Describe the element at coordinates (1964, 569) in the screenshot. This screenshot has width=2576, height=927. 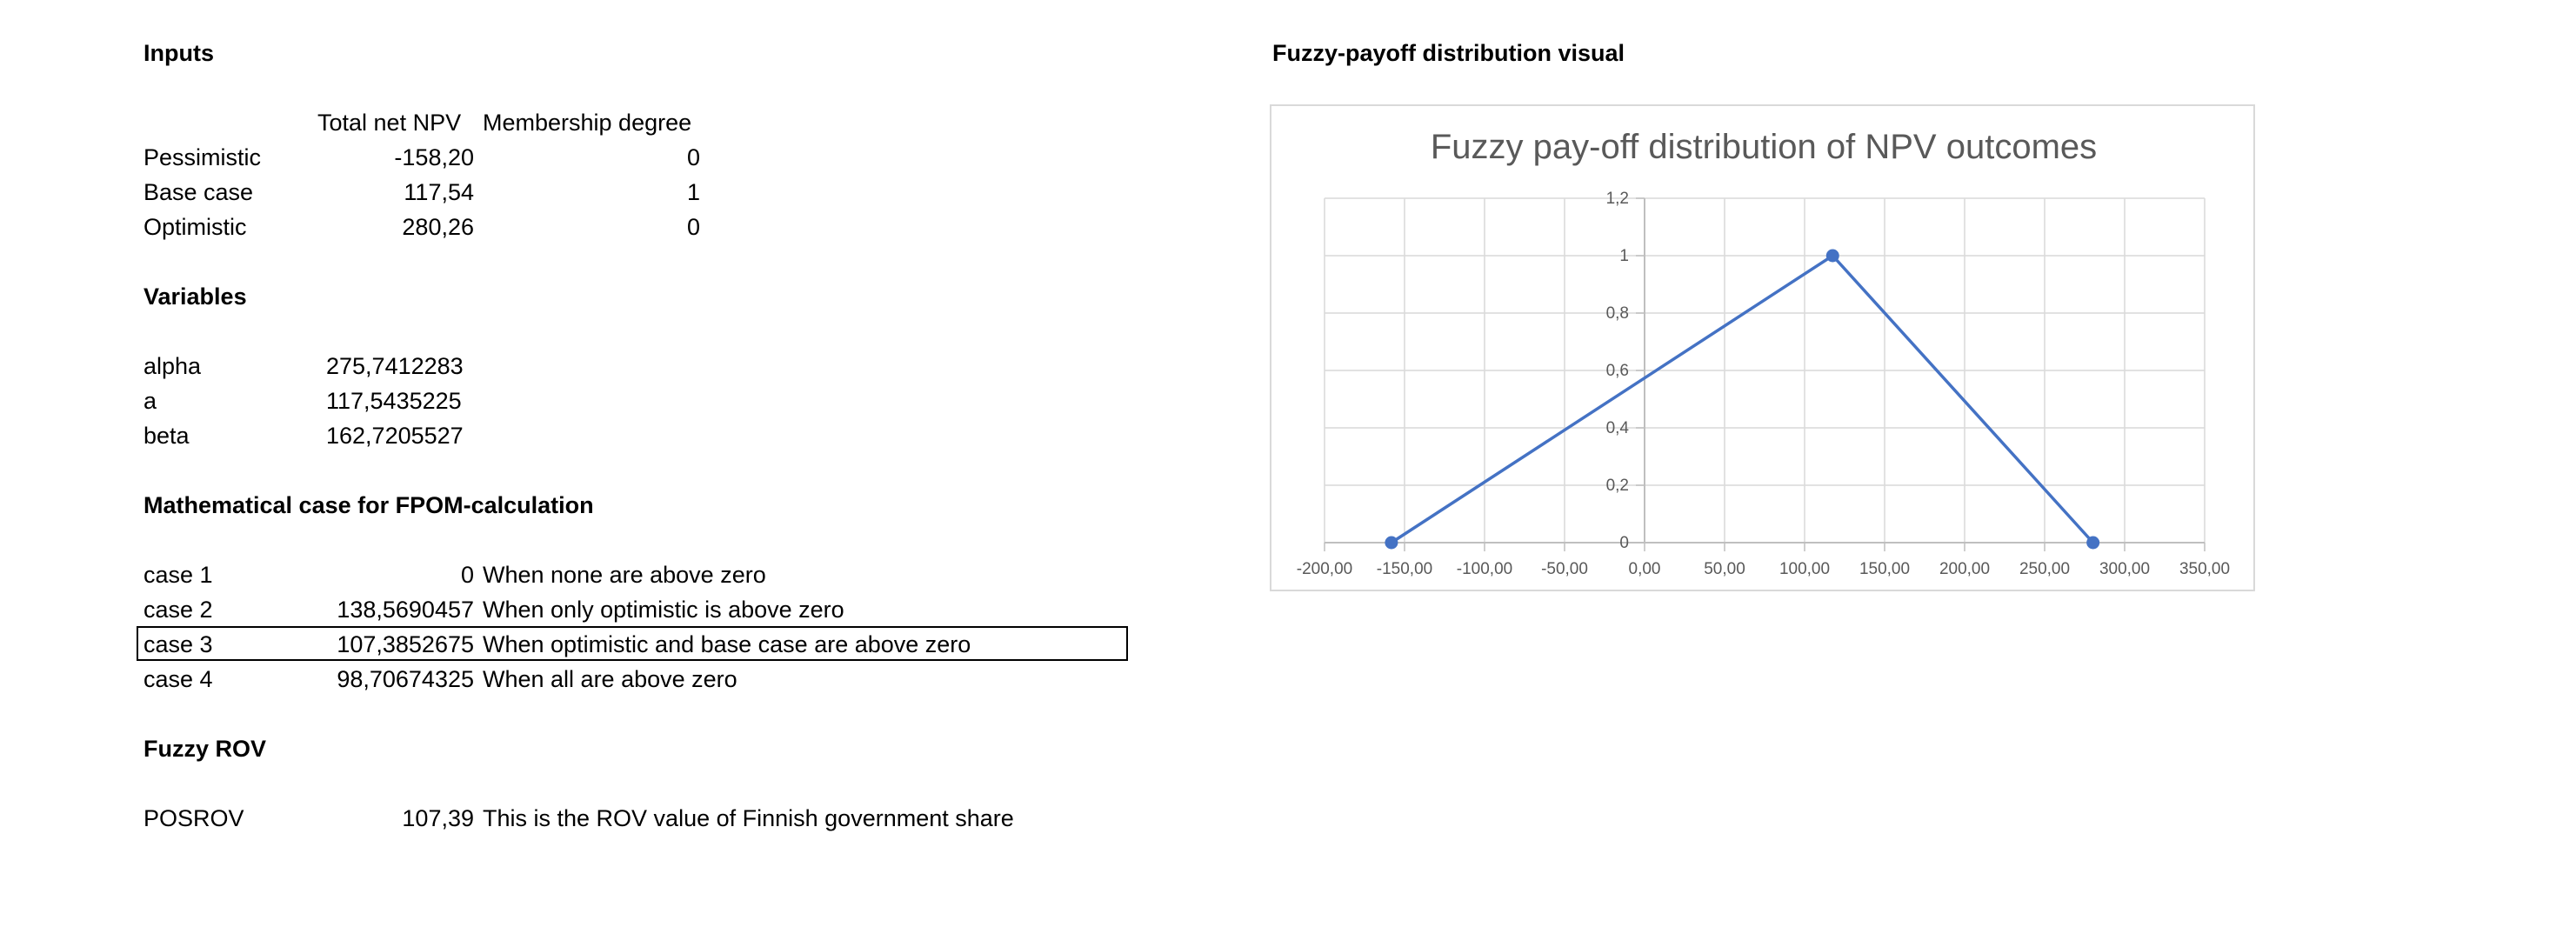
I see `x-tick-label: 200,00` at that location.